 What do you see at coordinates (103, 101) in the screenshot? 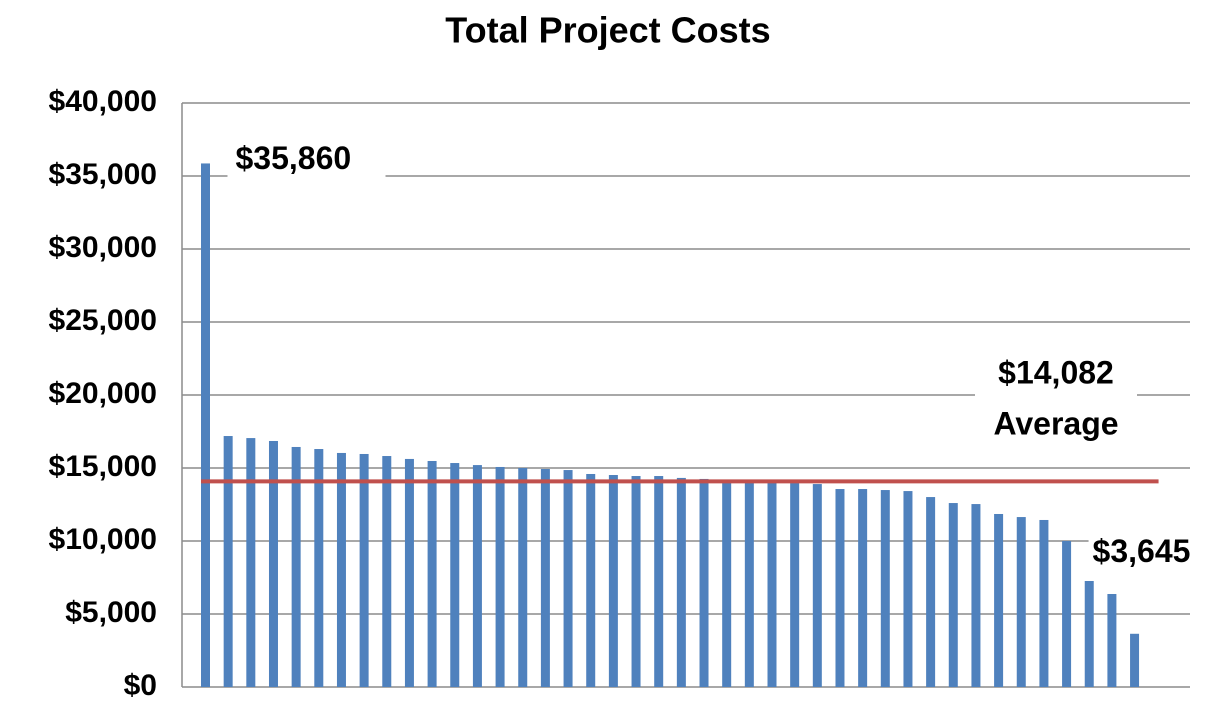
I see `y-tick-label: $40,000` at bounding box center [103, 101].